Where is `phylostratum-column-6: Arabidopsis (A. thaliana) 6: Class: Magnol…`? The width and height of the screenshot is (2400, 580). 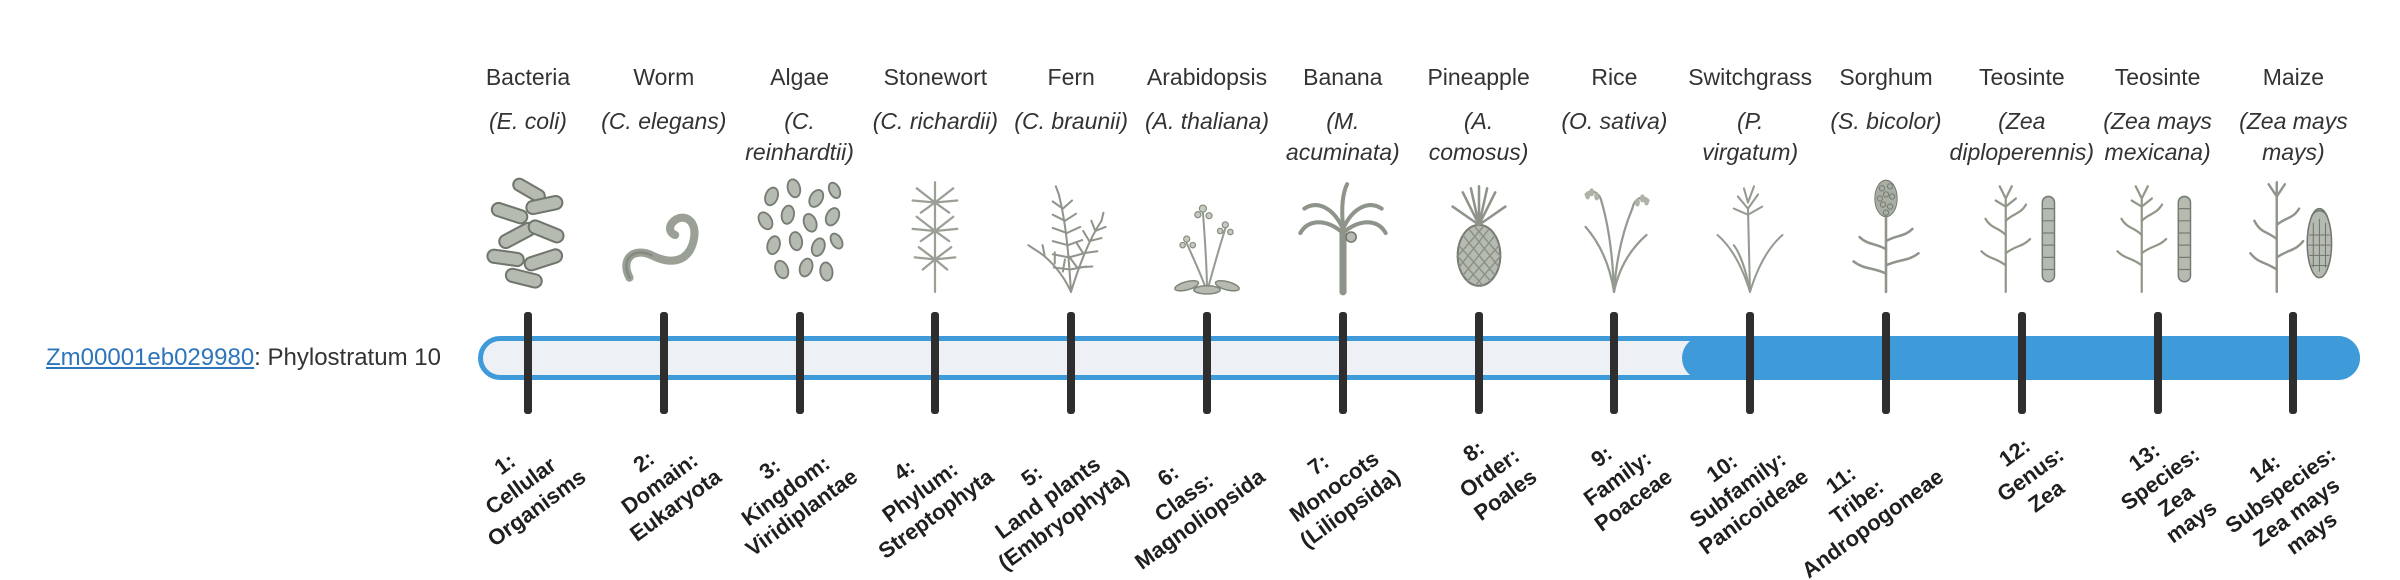 phylostratum-column-6: Arabidopsis (A. thaliana) 6: Class: Magnol… is located at coordinates (1206, 290).